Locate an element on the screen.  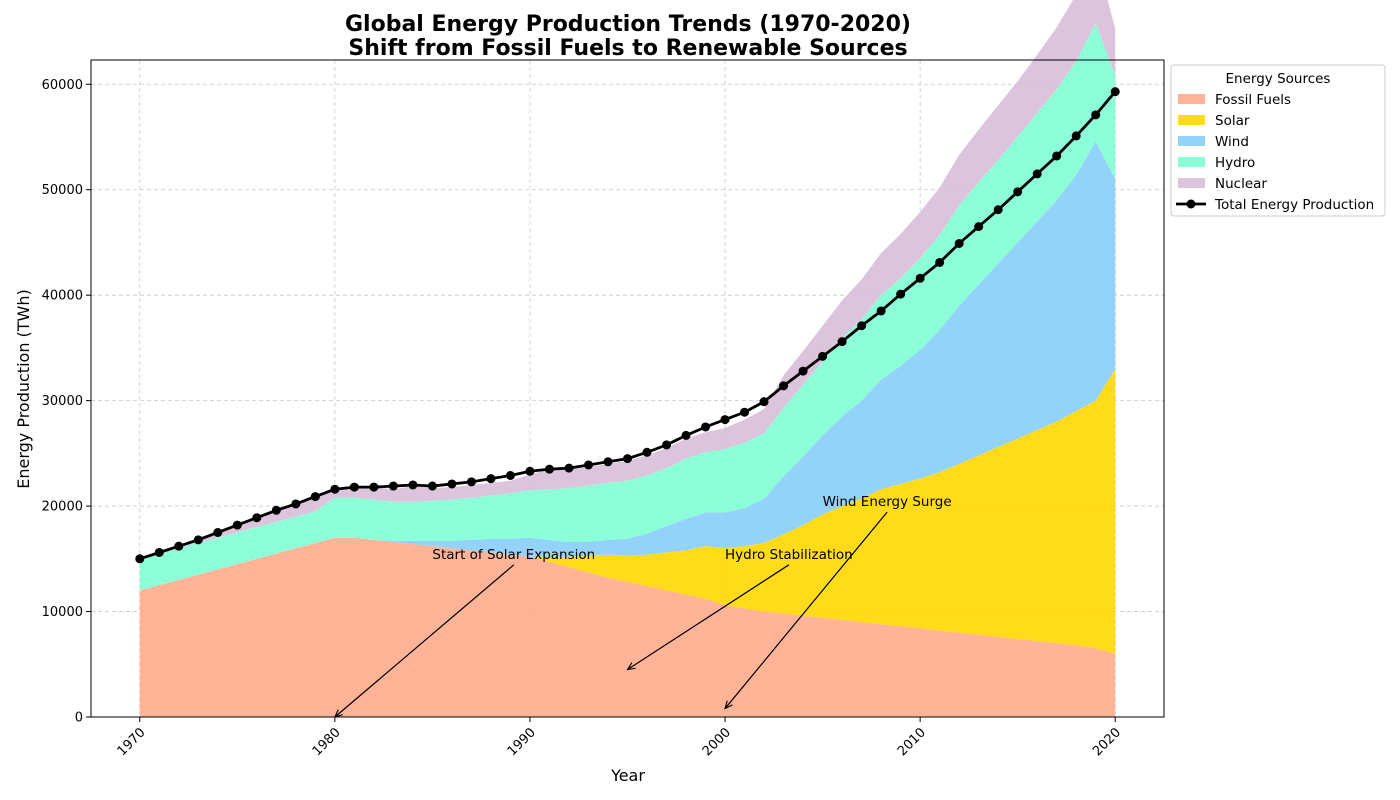
legend-box is located at coordinates (1278, 140).